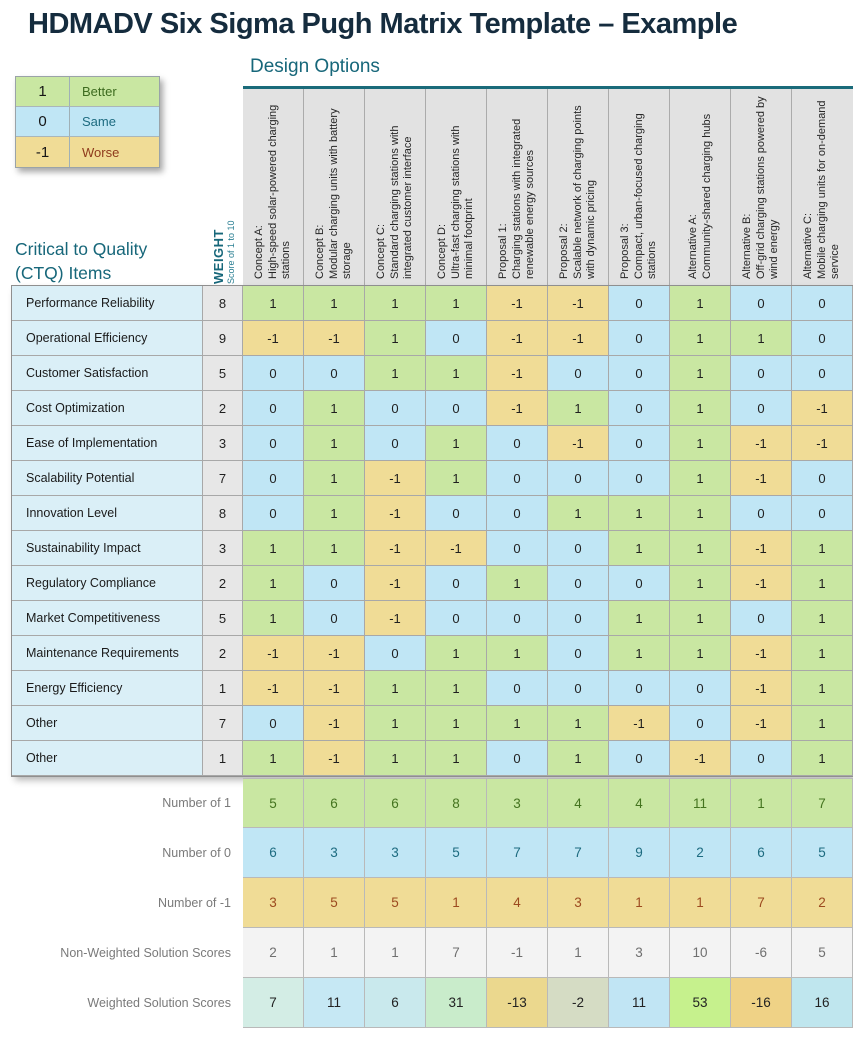 Image resolution: width=853 pixels, height=1055 pixels. What do you see at coordinates (107, 478) in the screenshot?
I see `ctq-label-cell: Scalability Potential` at bounding box center [107, 478].